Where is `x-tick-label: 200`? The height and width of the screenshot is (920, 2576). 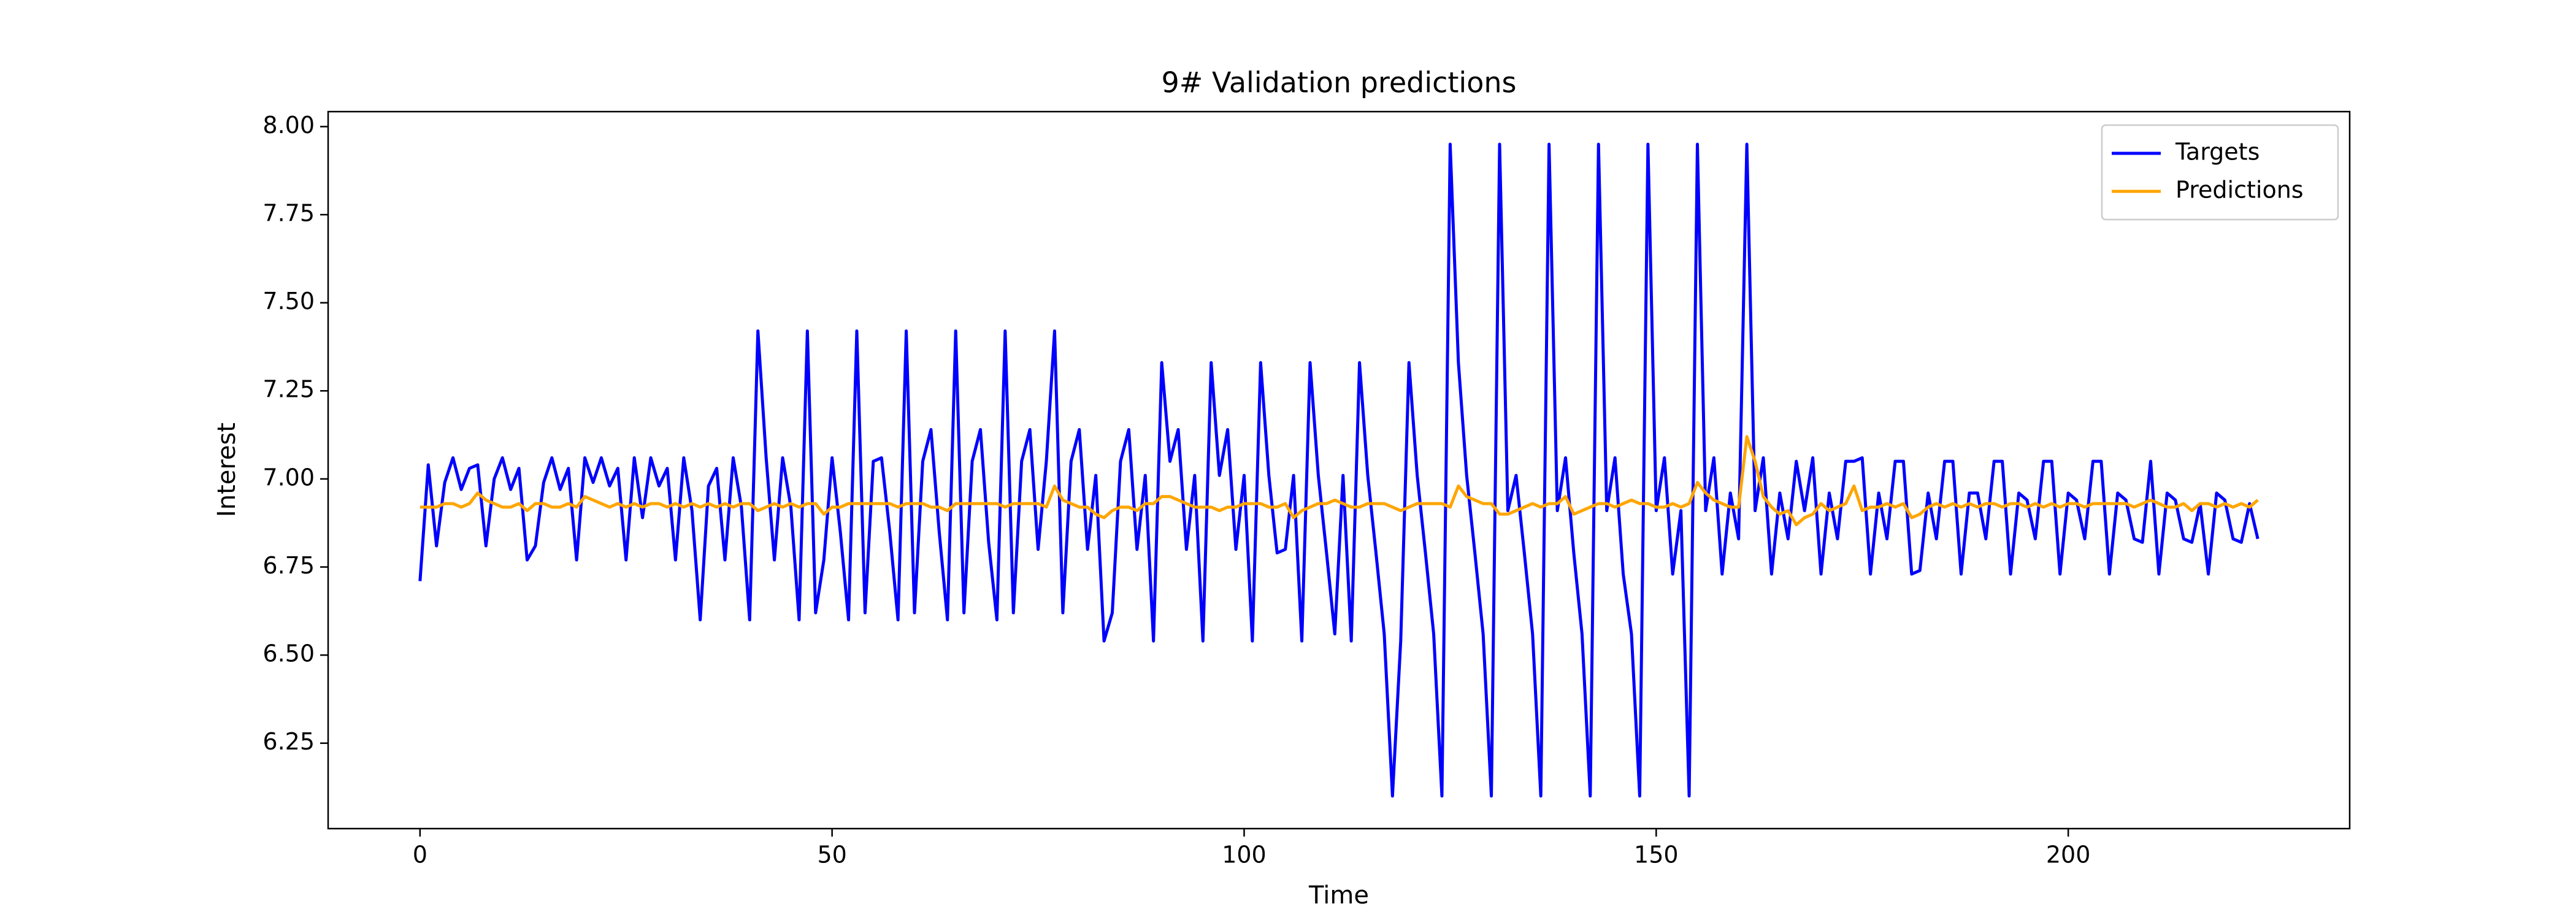 x-tick-label: 200 is located at coordinates (2068, 854).